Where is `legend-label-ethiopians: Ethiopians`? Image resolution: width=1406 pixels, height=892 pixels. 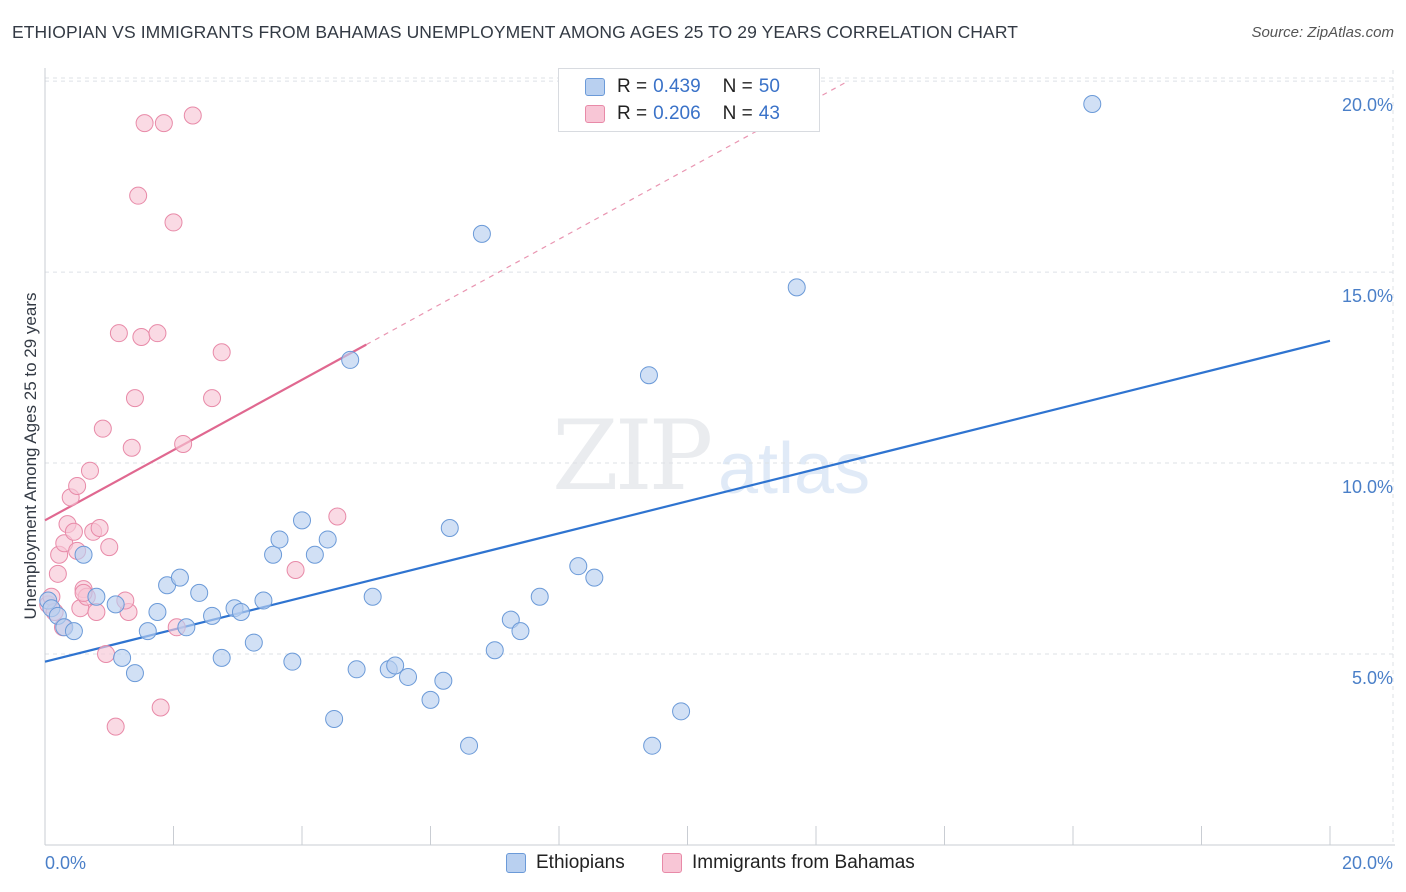
legend-label-ethiopians: Ethiopians is located at coordinates (580, 862).